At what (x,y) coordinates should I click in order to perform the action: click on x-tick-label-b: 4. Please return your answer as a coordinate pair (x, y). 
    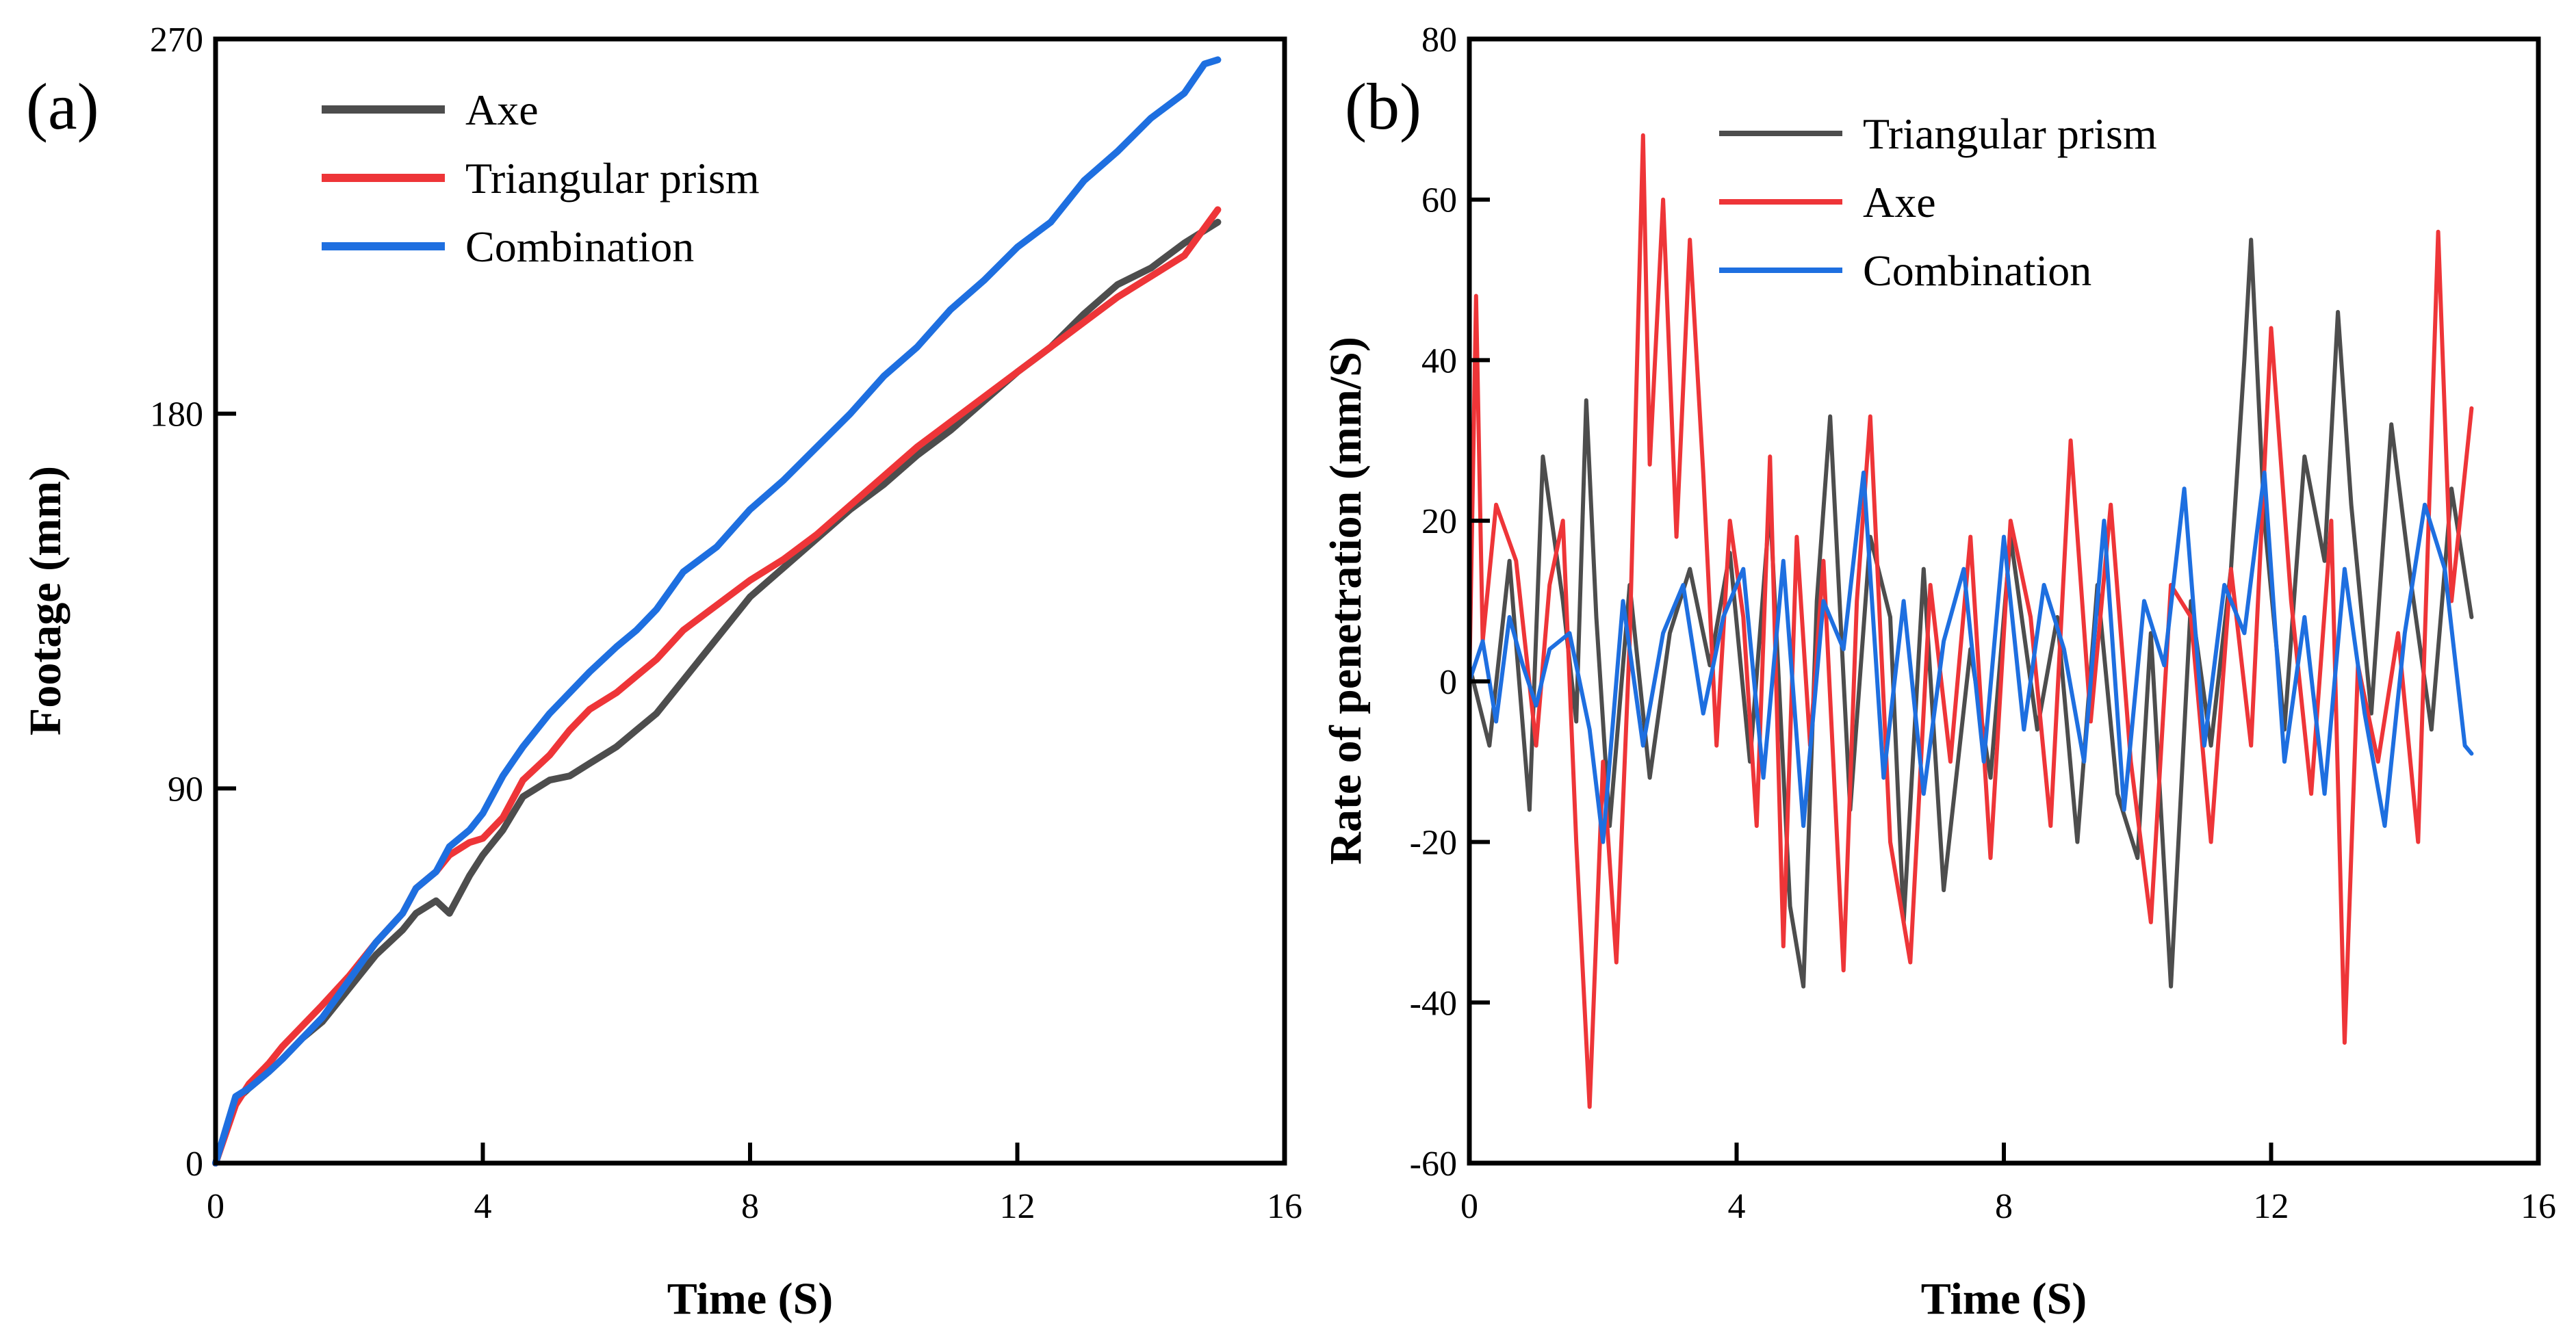
    Looking at the image, I should click on (1737, 1206).